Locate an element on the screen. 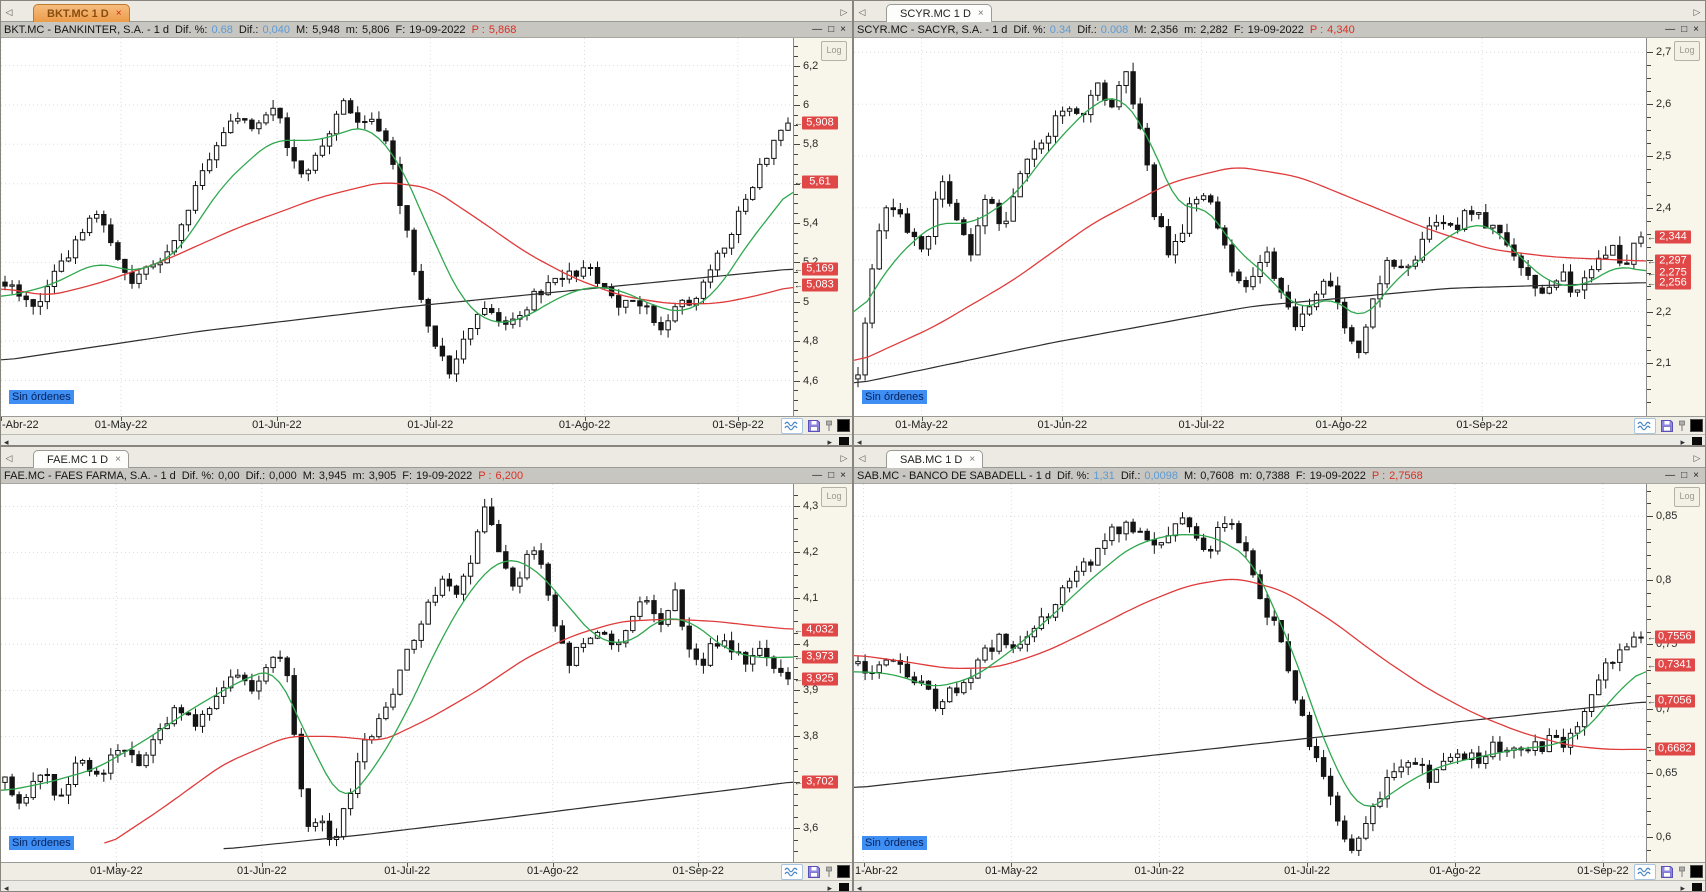 Image resolution: width=1706 pixels, height=892 pixels. chart-toolbar is located at coordinates (815, 871).